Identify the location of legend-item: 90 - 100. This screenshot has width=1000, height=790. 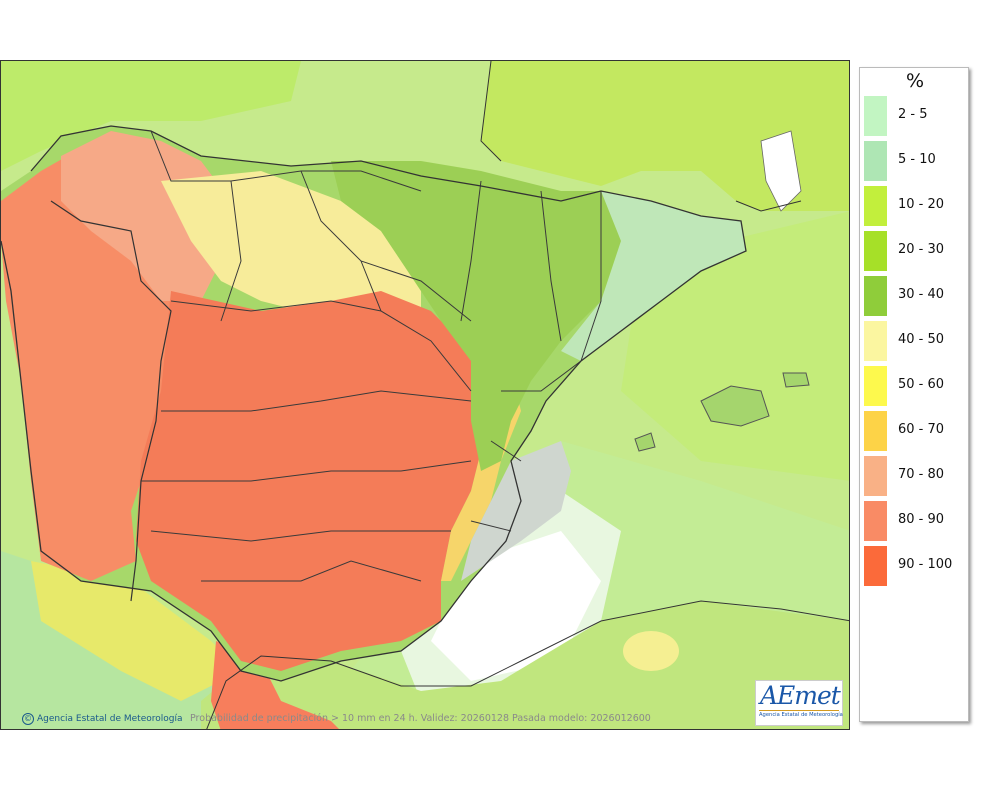
(916, 565).